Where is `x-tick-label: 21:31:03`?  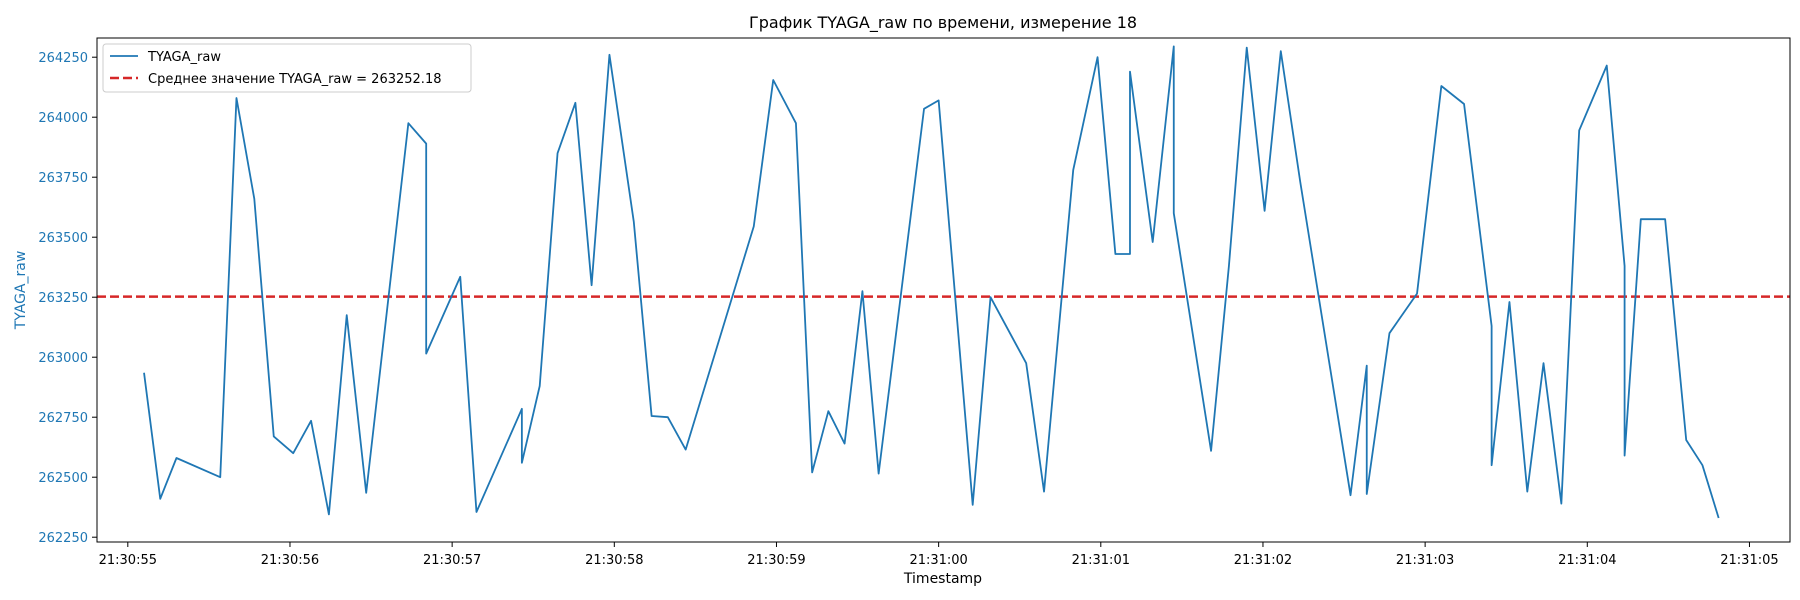 x-tick-label: 21:31:03 is located at coordinates (1425, 560).